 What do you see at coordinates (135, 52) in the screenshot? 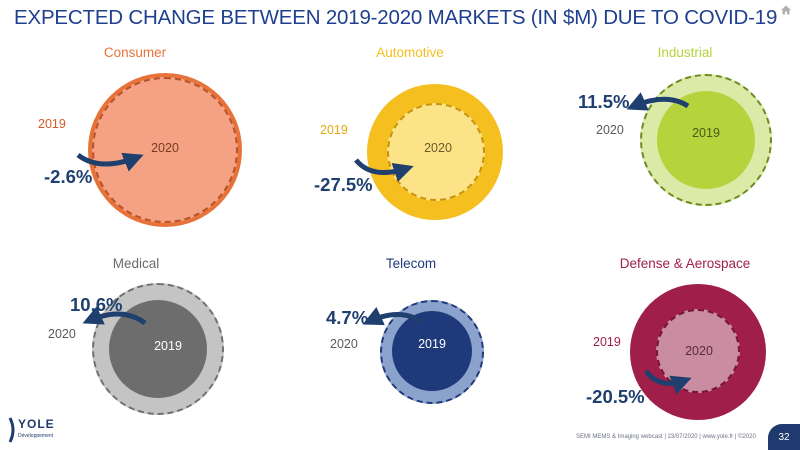
I see `panel-title-consumer: Consumer` at bounding box center [135, 52].